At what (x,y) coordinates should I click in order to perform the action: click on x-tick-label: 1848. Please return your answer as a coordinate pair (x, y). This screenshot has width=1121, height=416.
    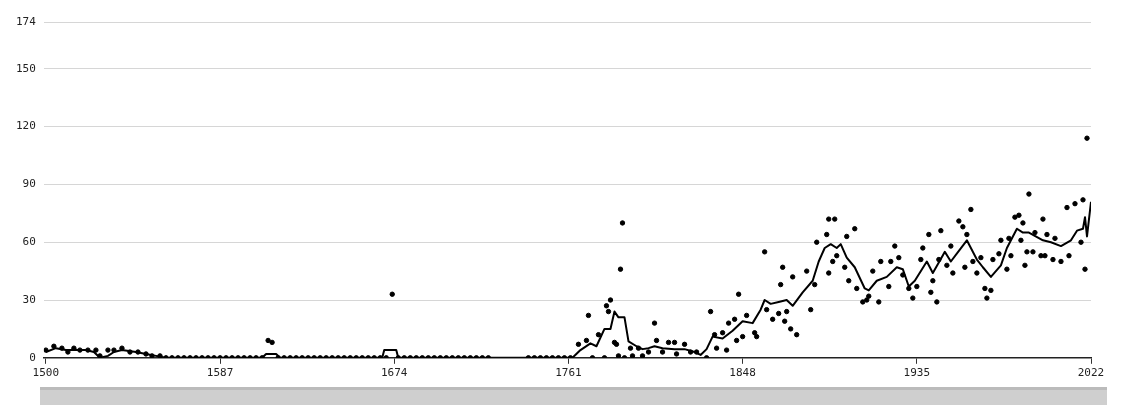
    Looking at the image, I should click on (742, 373).